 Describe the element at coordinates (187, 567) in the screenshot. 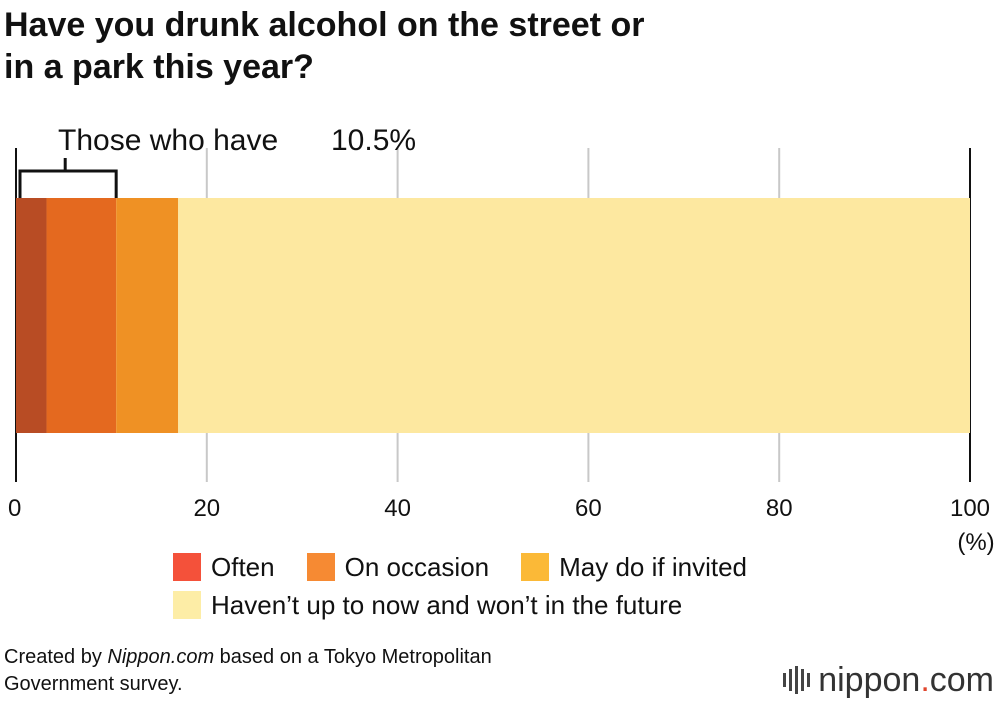

I see `legend-swatch-often` at that location.